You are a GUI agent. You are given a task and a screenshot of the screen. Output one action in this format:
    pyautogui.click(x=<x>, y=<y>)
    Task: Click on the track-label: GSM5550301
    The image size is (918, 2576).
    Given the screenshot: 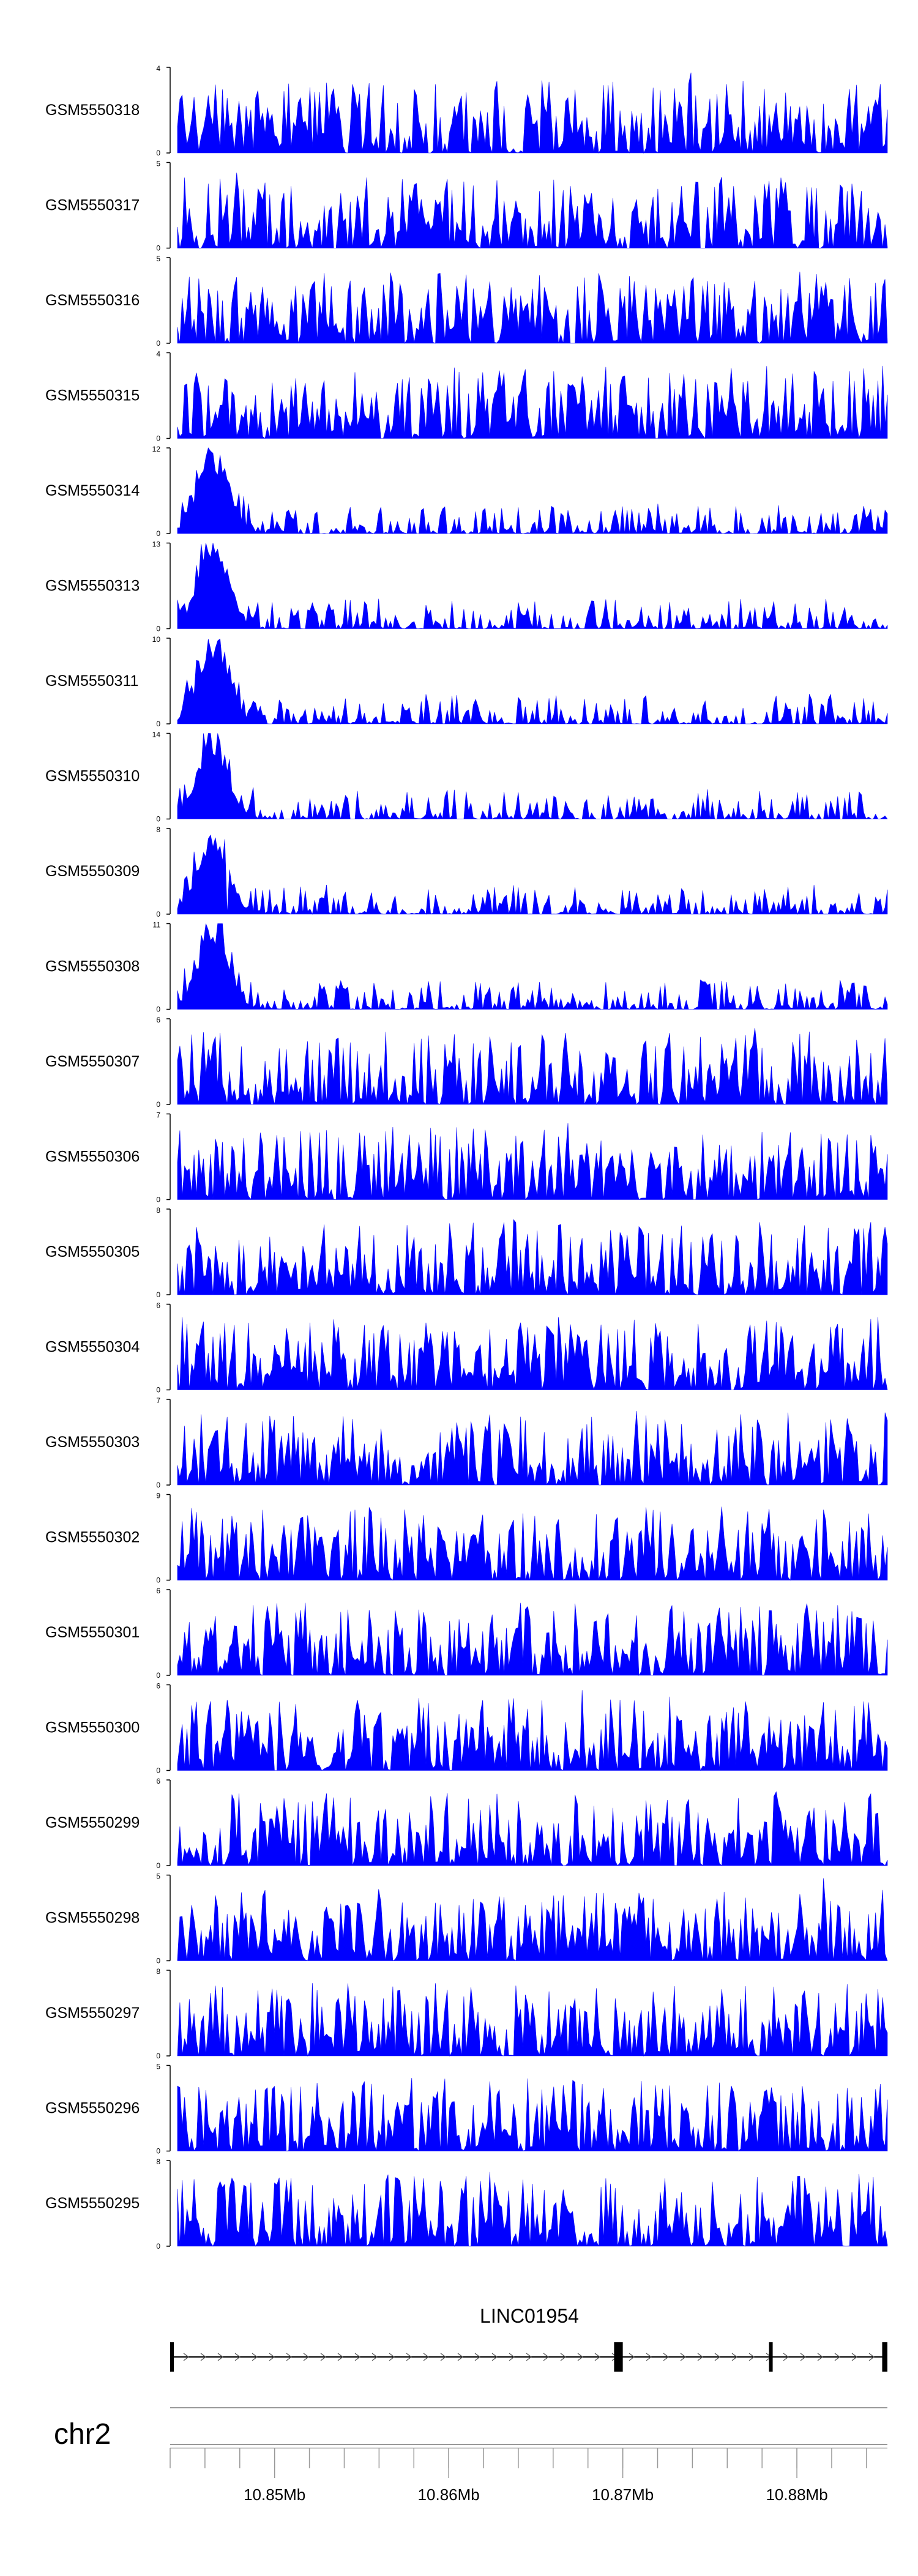 What is the action you would take?
    pyautogui.click(x=92, y=1633)
    